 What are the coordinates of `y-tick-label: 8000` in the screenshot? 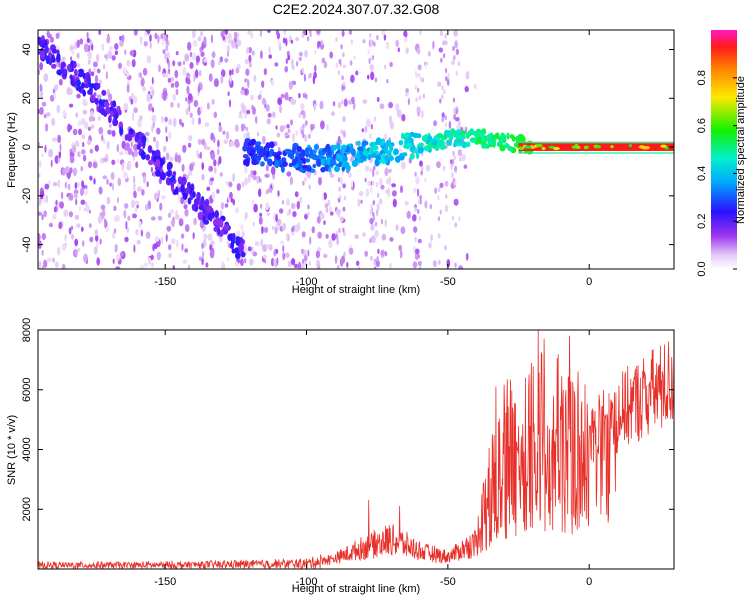 It's located at (27, 330).